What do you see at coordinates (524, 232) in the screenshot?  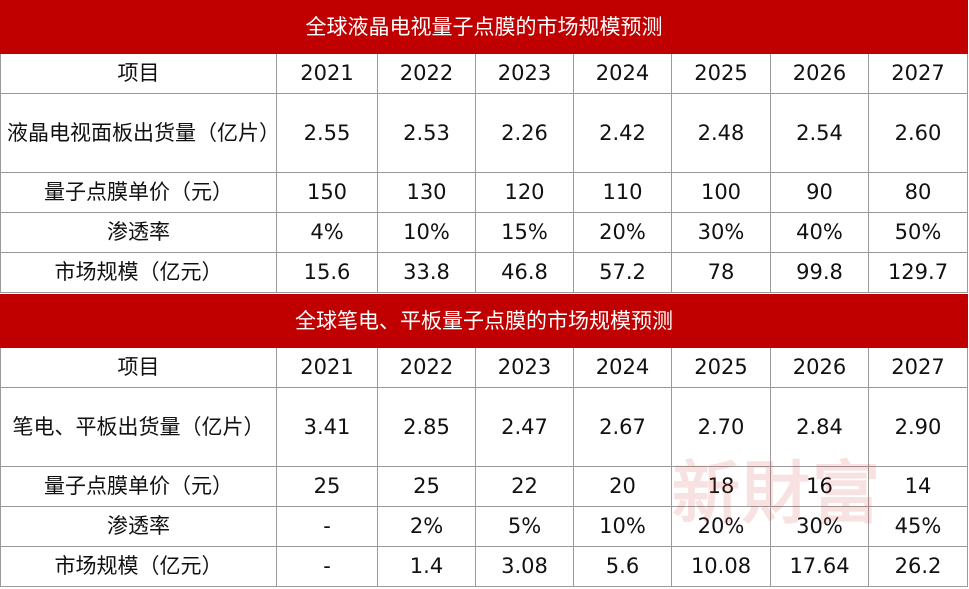 I see `table-cell: 15%` at bounding box center [524, 232].